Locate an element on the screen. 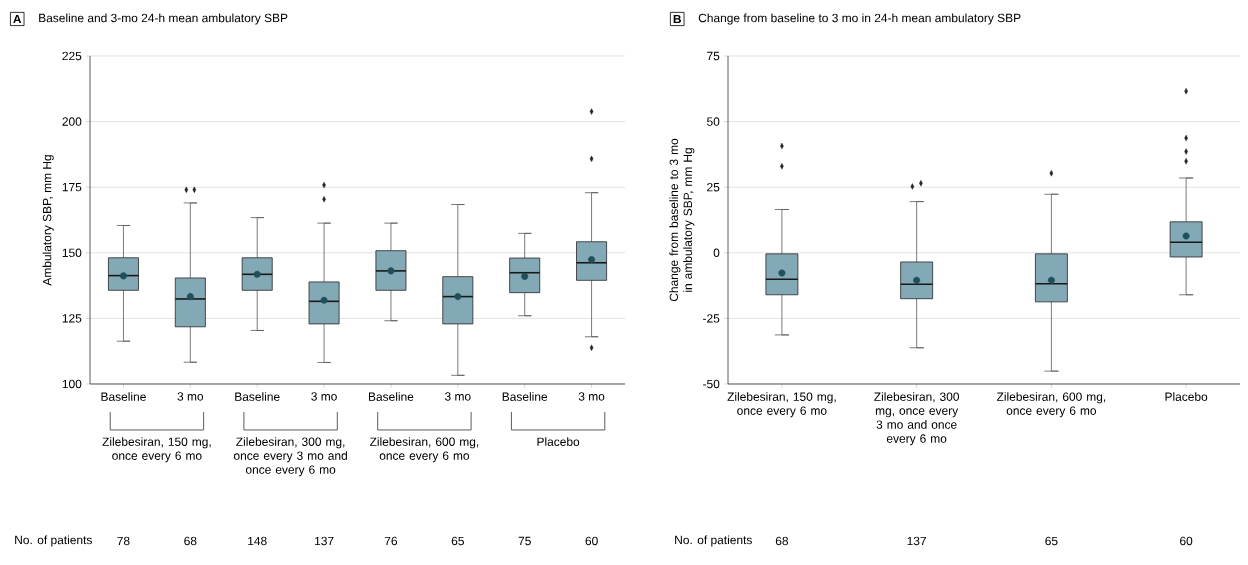  text: B is located at coordinates (677, 19).